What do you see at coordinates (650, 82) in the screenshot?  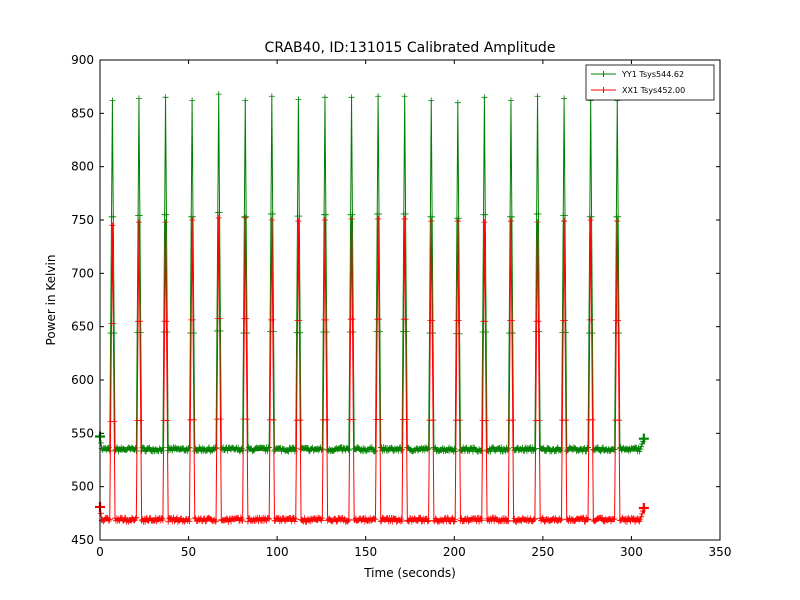 I see `legend-frame` at bounding box center [650, 82].